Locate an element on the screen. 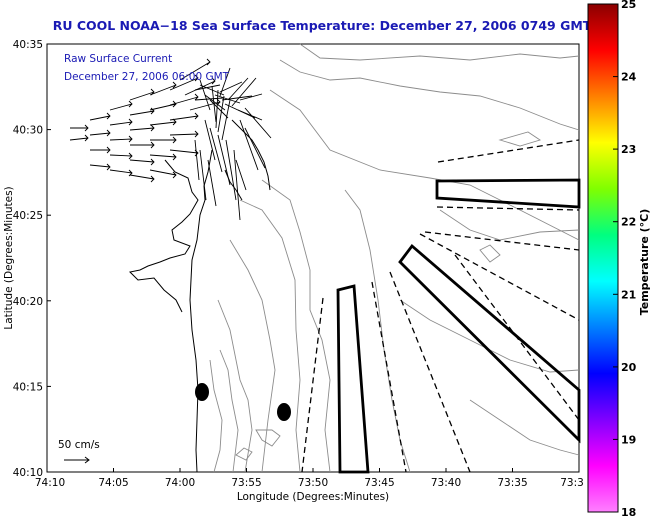  x-tick-label: 73:40 is located at coordinates (446, 483).